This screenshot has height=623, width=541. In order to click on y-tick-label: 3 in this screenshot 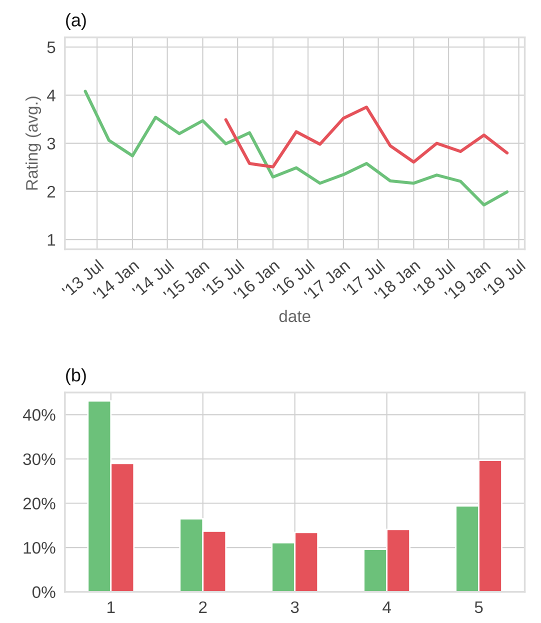, I will do `click(51, 144)`.